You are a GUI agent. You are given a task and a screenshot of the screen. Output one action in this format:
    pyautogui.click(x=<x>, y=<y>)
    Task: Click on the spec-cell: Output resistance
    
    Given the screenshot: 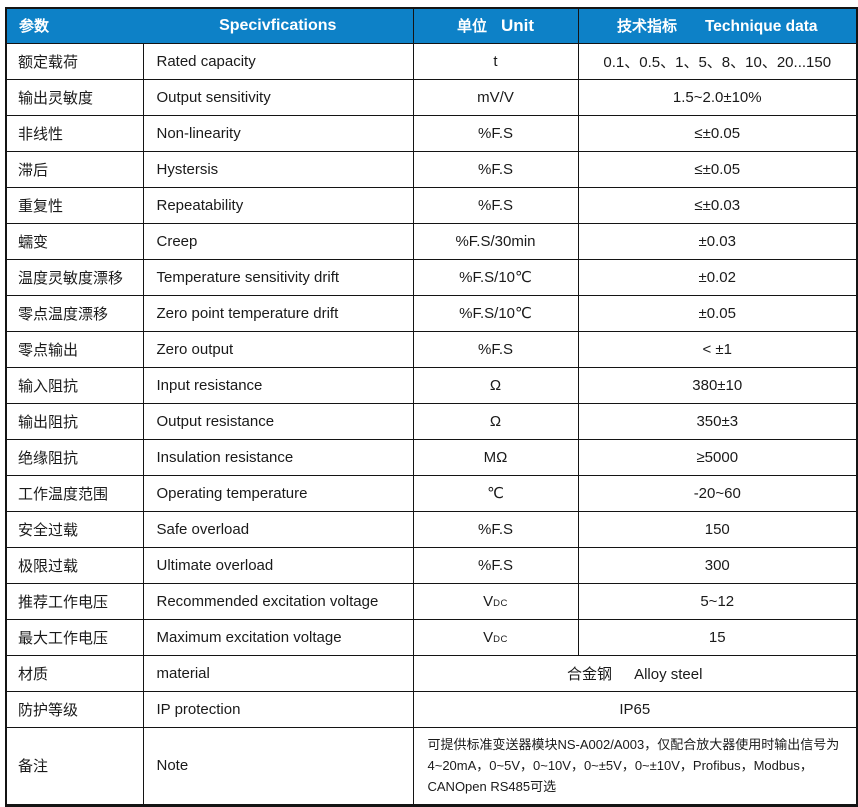 What is the action you would take?
    pyautogui.click(x=278, y=421)
    